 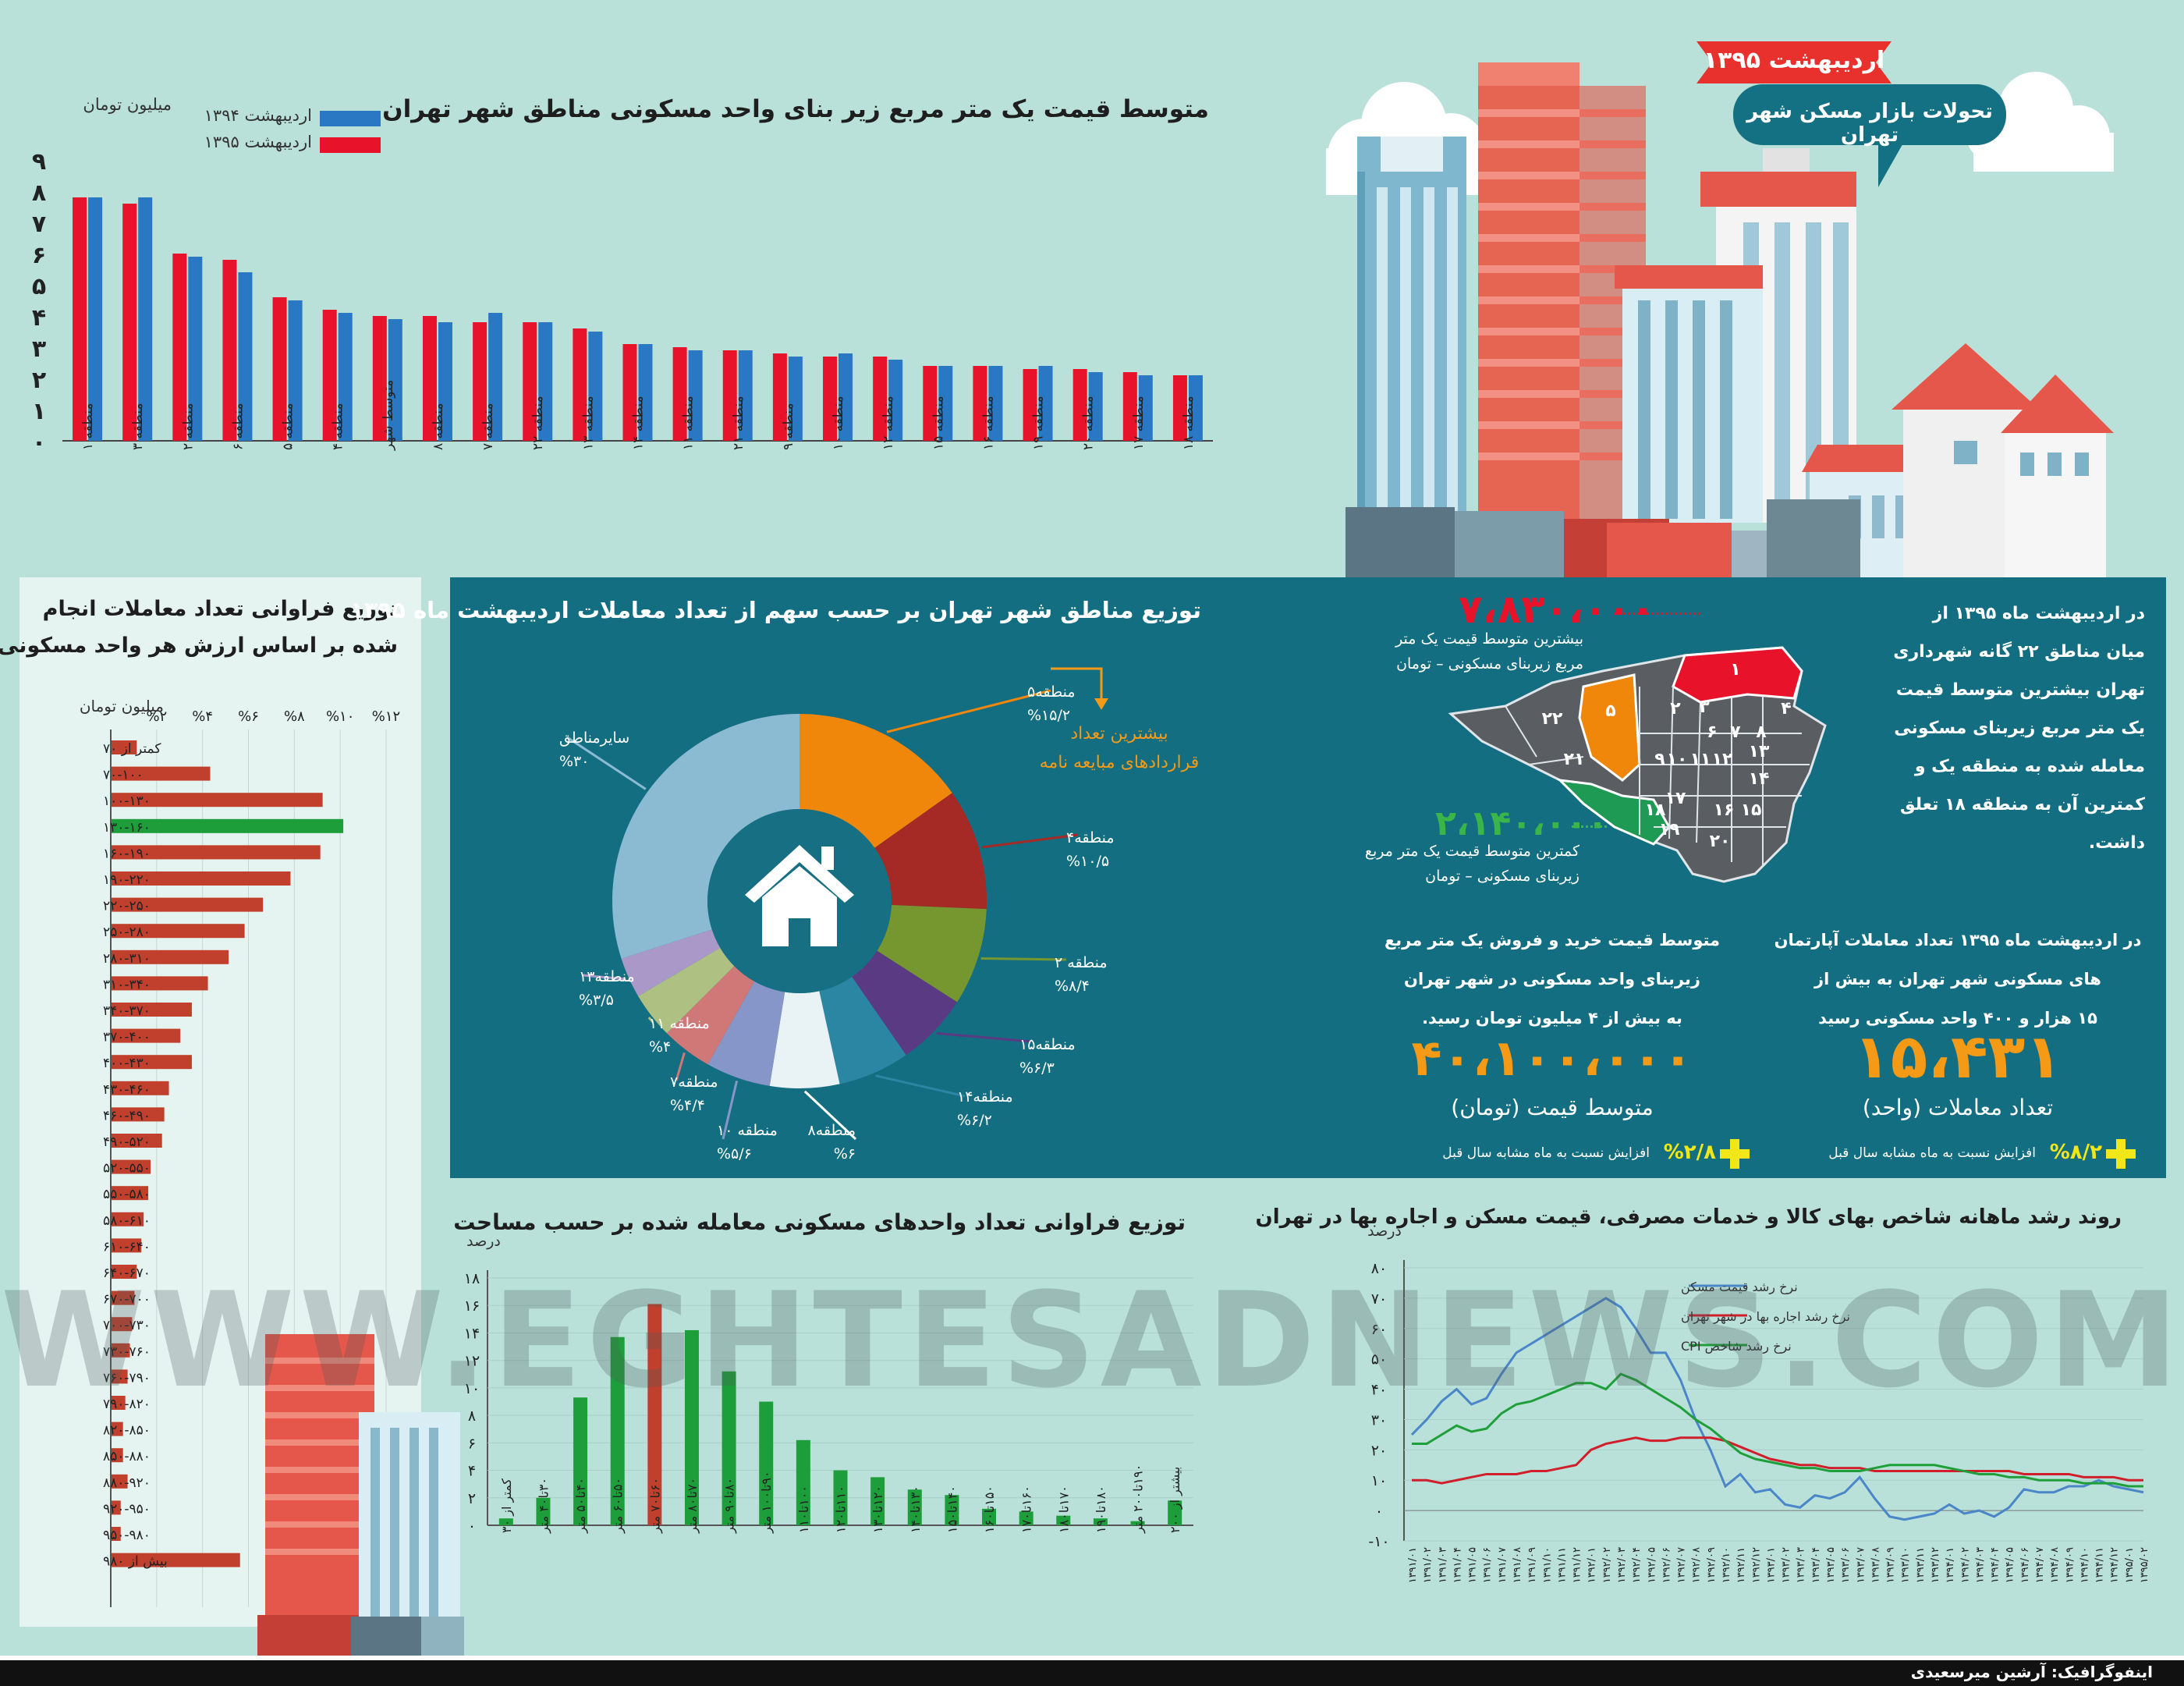 What do you see at coordinates (289, 427) in the screenshot?
I see `chart1-xtick: منطقه ۵` at bounding box center [289, 427].